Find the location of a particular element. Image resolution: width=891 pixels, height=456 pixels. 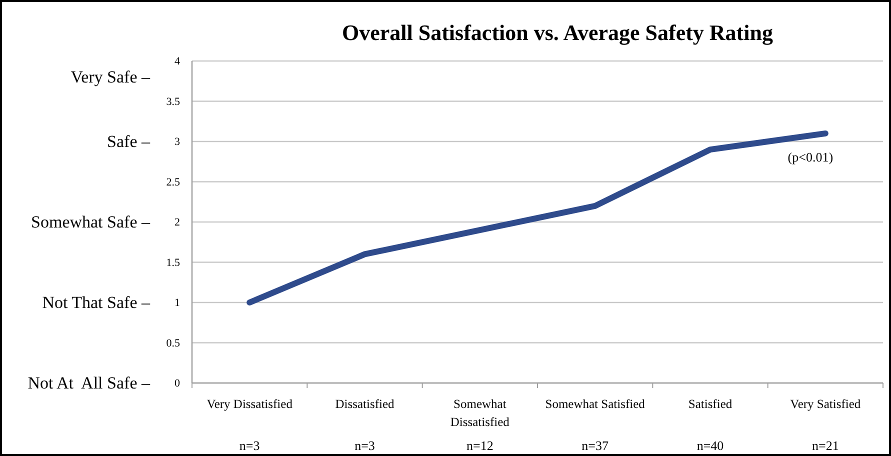

text: Not At All Safe – is located at coordinates (89, 382).